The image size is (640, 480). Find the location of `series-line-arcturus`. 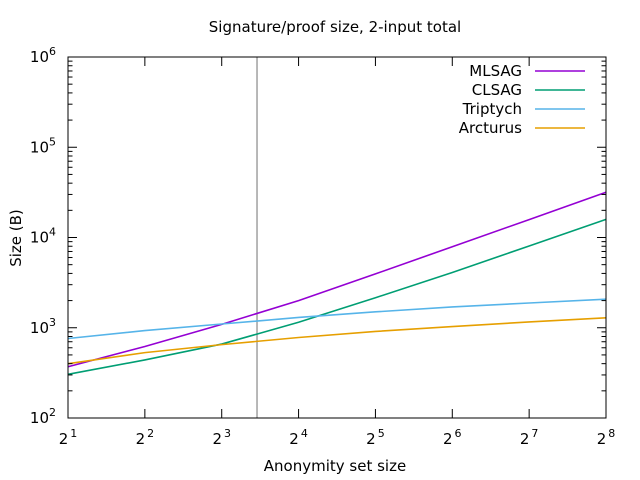

series-line-arcturus is located at coordinates (337, 340).